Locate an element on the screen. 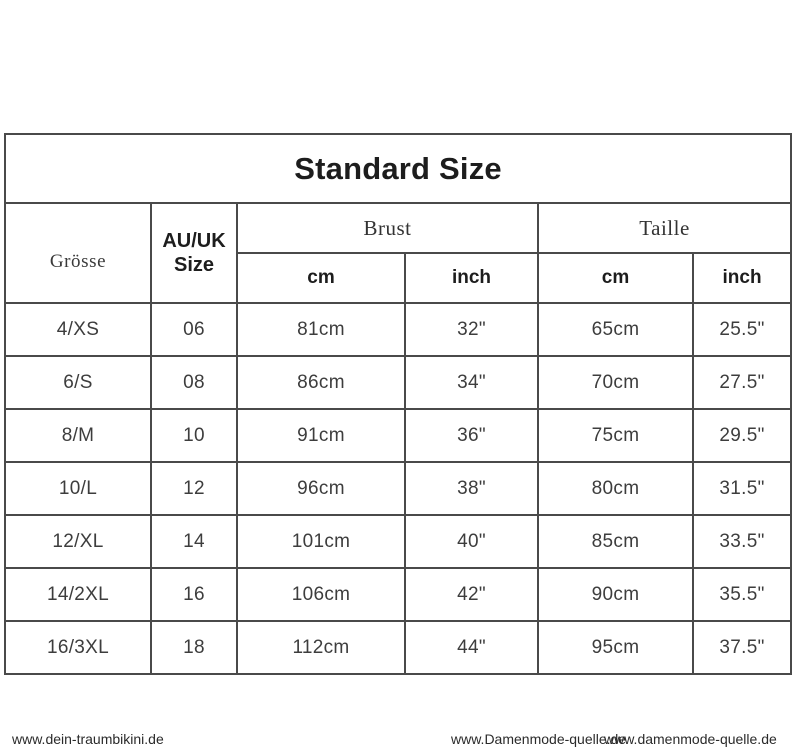 Image resolution: width=798 pixels, height=755 pixels. header-taille: Taille is located at coordinates (664, 228).